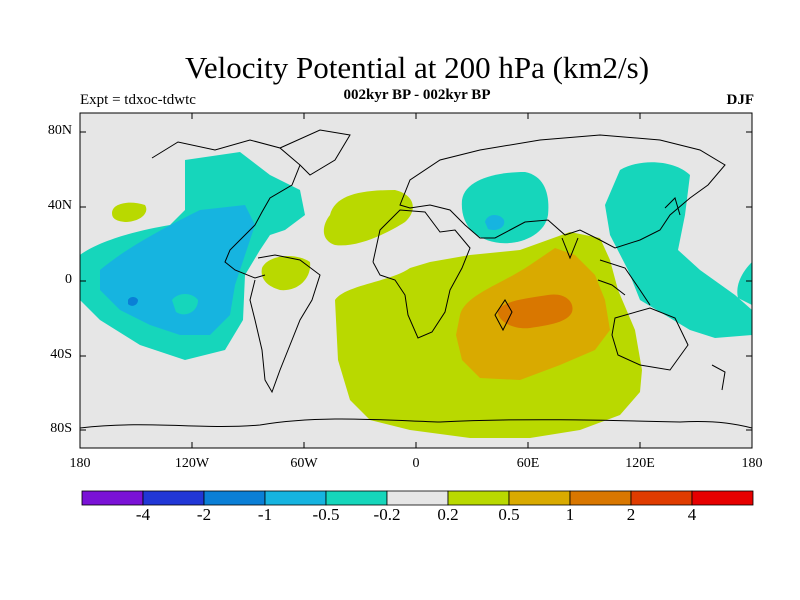 The height and width of the screenshot is (600, 800). Describe the element at coordinates (304, 463) in the screenshot. I see `lon-label-60w: 60W` at that location.